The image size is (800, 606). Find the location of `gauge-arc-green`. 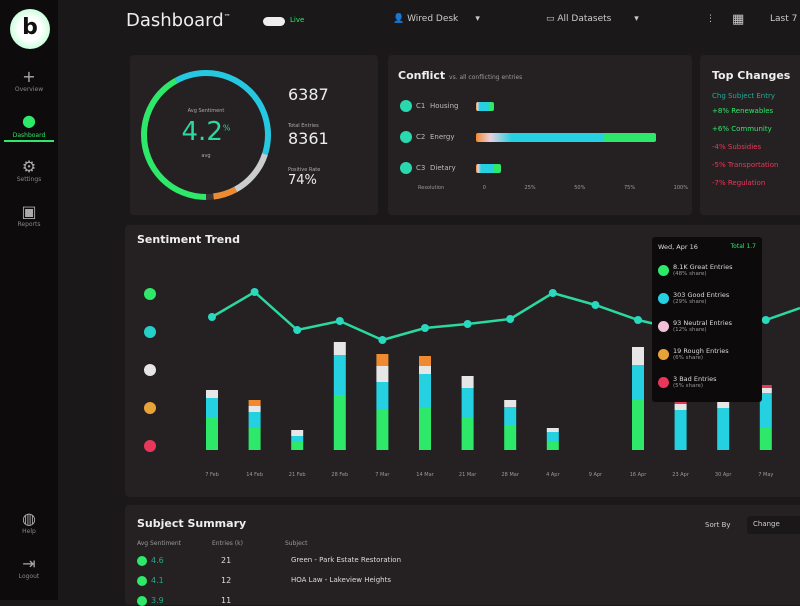

gauge-arc-green is located at coordinates (206, 135).